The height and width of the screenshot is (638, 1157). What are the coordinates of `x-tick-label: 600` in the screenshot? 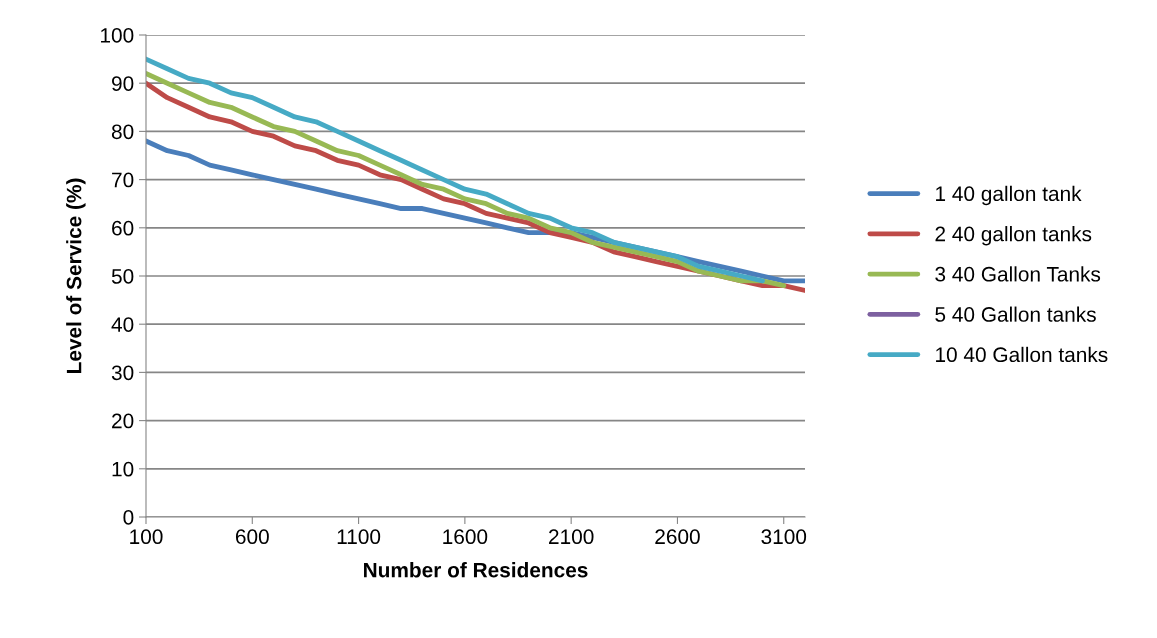 It's located at (252, 537).